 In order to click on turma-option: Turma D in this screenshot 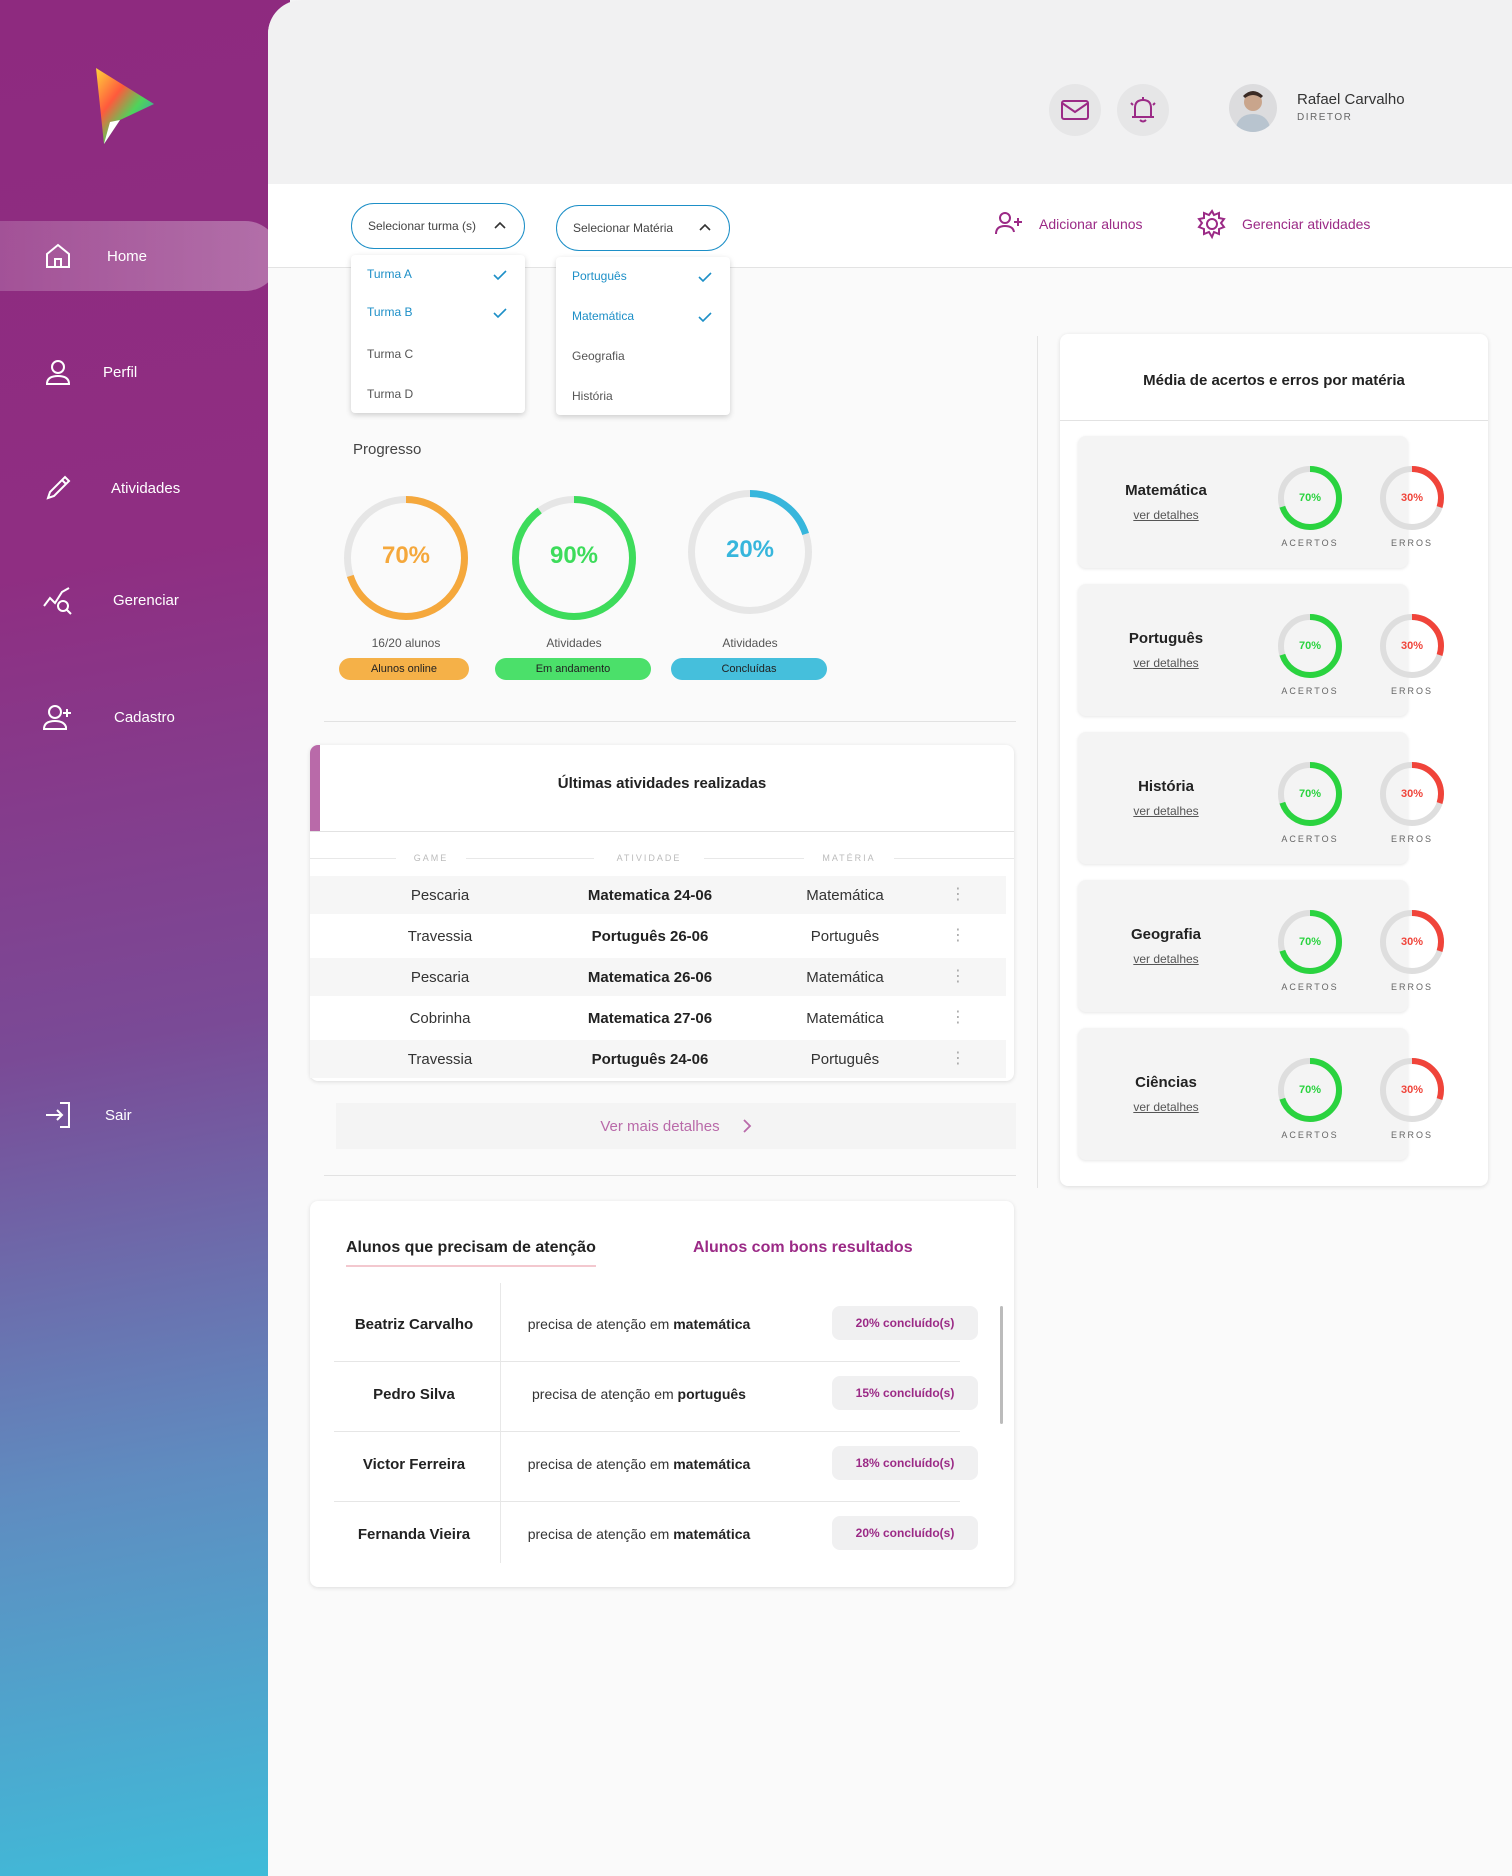, I will do `click(390, 394)`.